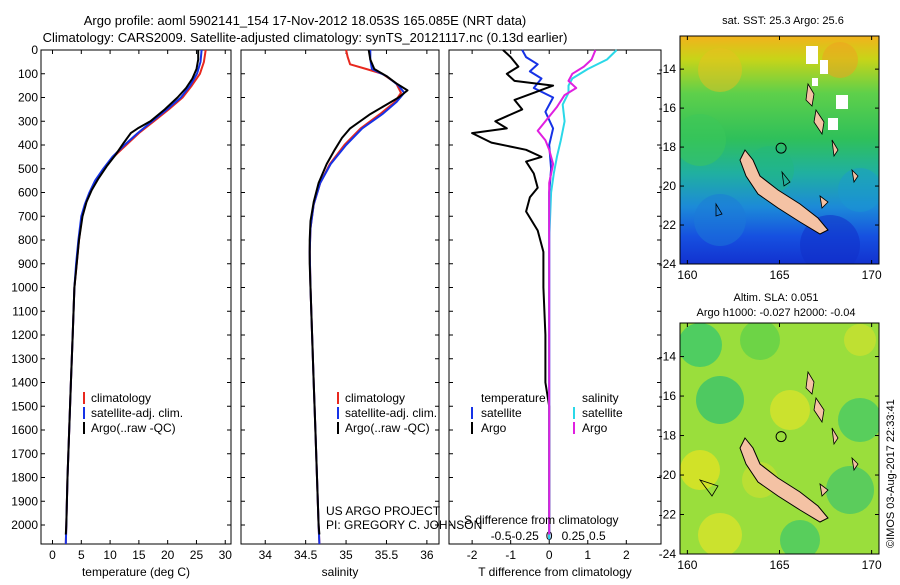 The width and height of the screenshot is (900, 585). What do you see at coordinates (513, 292) in the screenshot?
I see `series-line-t-argo` at bounding box center [513, 292].